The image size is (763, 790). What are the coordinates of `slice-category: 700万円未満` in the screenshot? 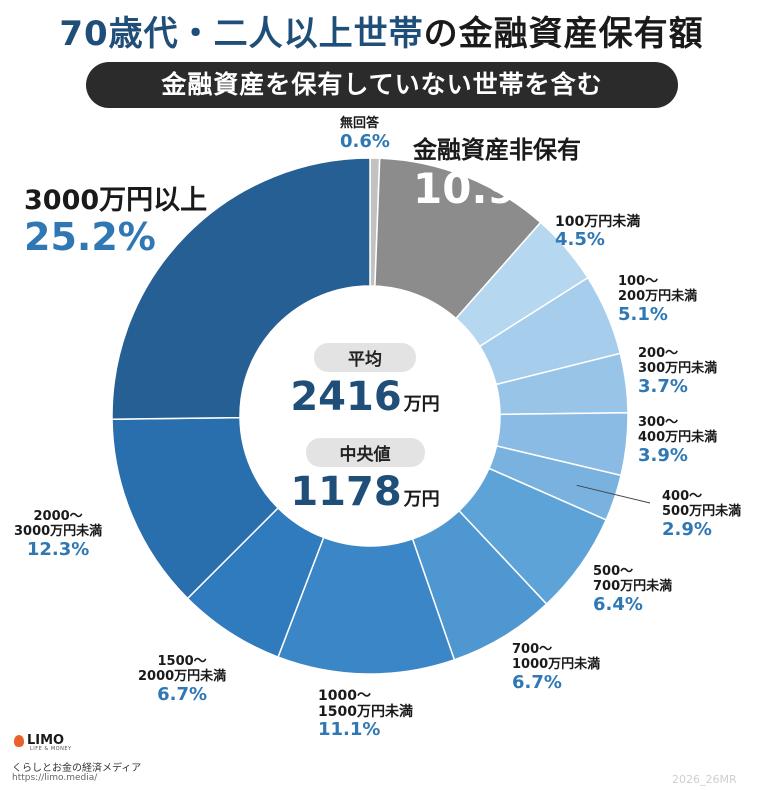 It's located at (633, 586).